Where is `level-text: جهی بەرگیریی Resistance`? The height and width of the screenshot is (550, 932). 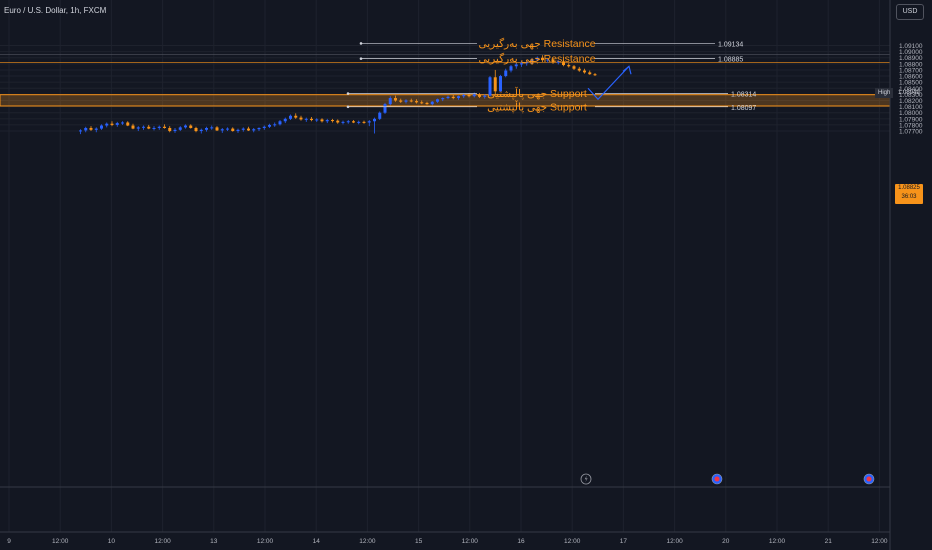 level-text: جهی بەرگیریی Resistance is located at coordinates (536, 58).